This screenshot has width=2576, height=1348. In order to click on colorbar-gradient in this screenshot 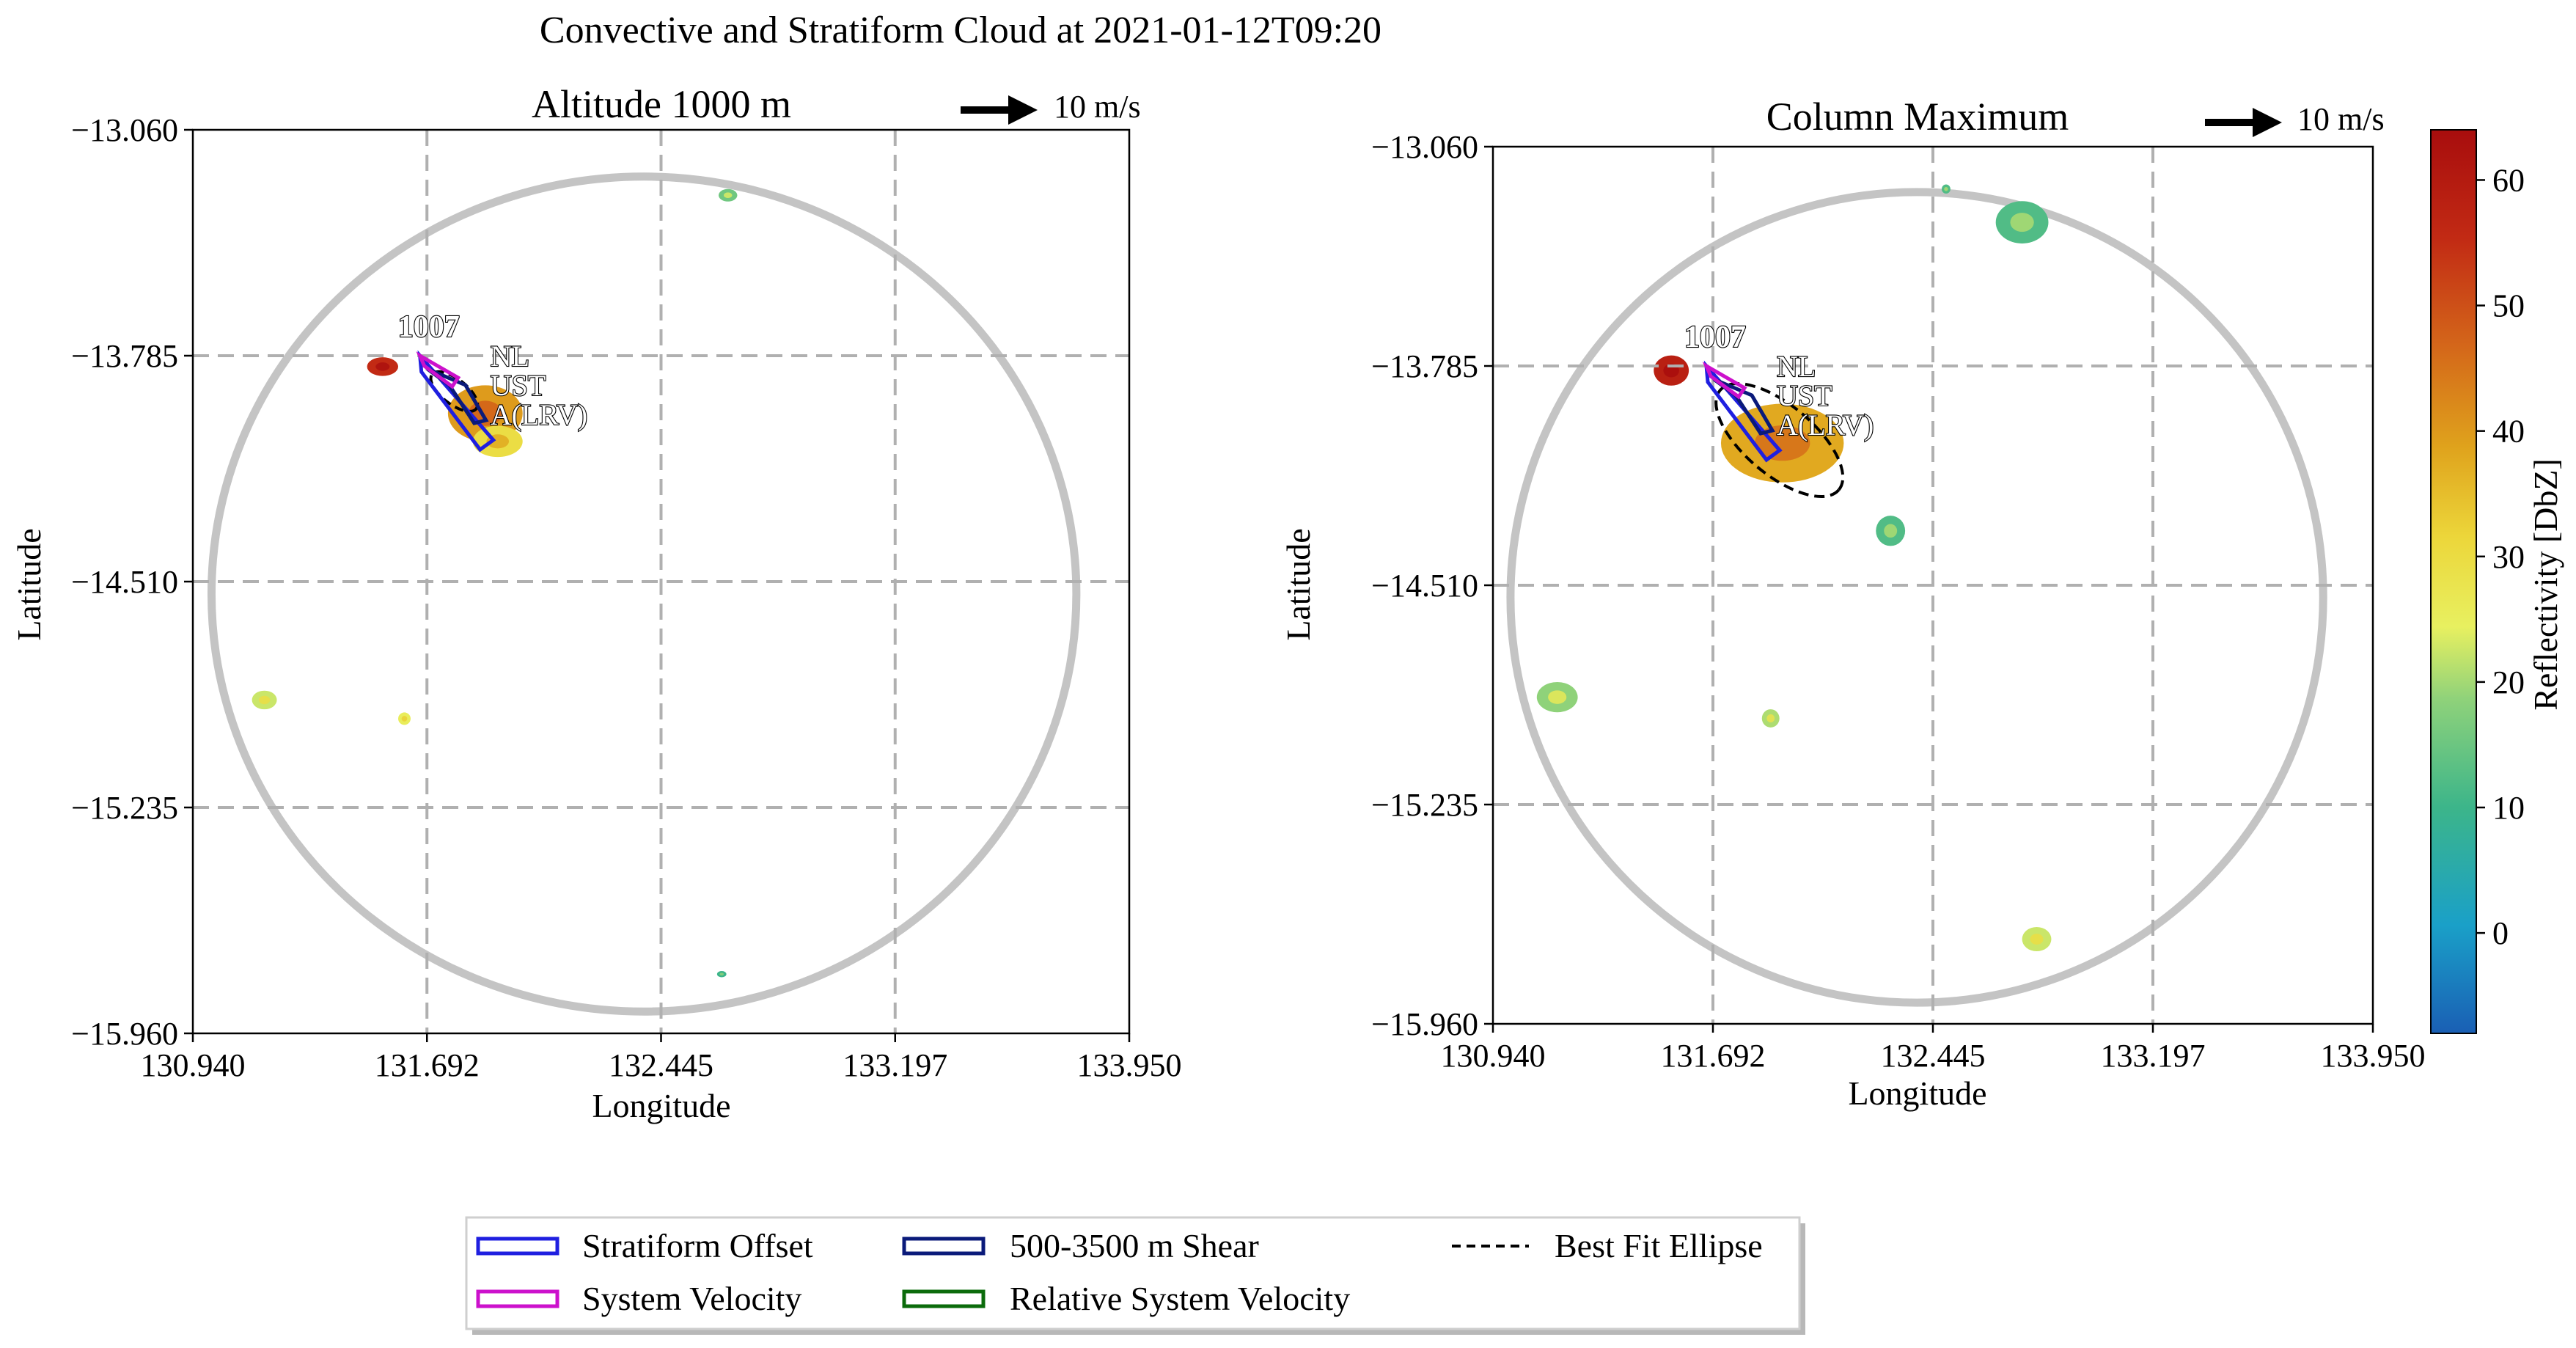, I will do `click(2453, 581)`.